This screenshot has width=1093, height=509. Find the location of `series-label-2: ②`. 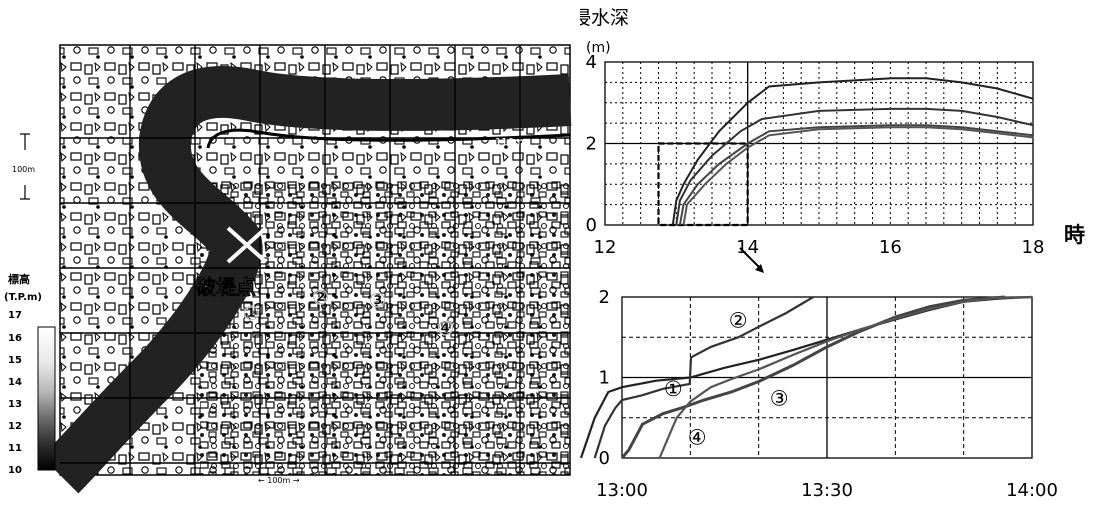

series-label-2: ② is located at coordinates (738, 321).